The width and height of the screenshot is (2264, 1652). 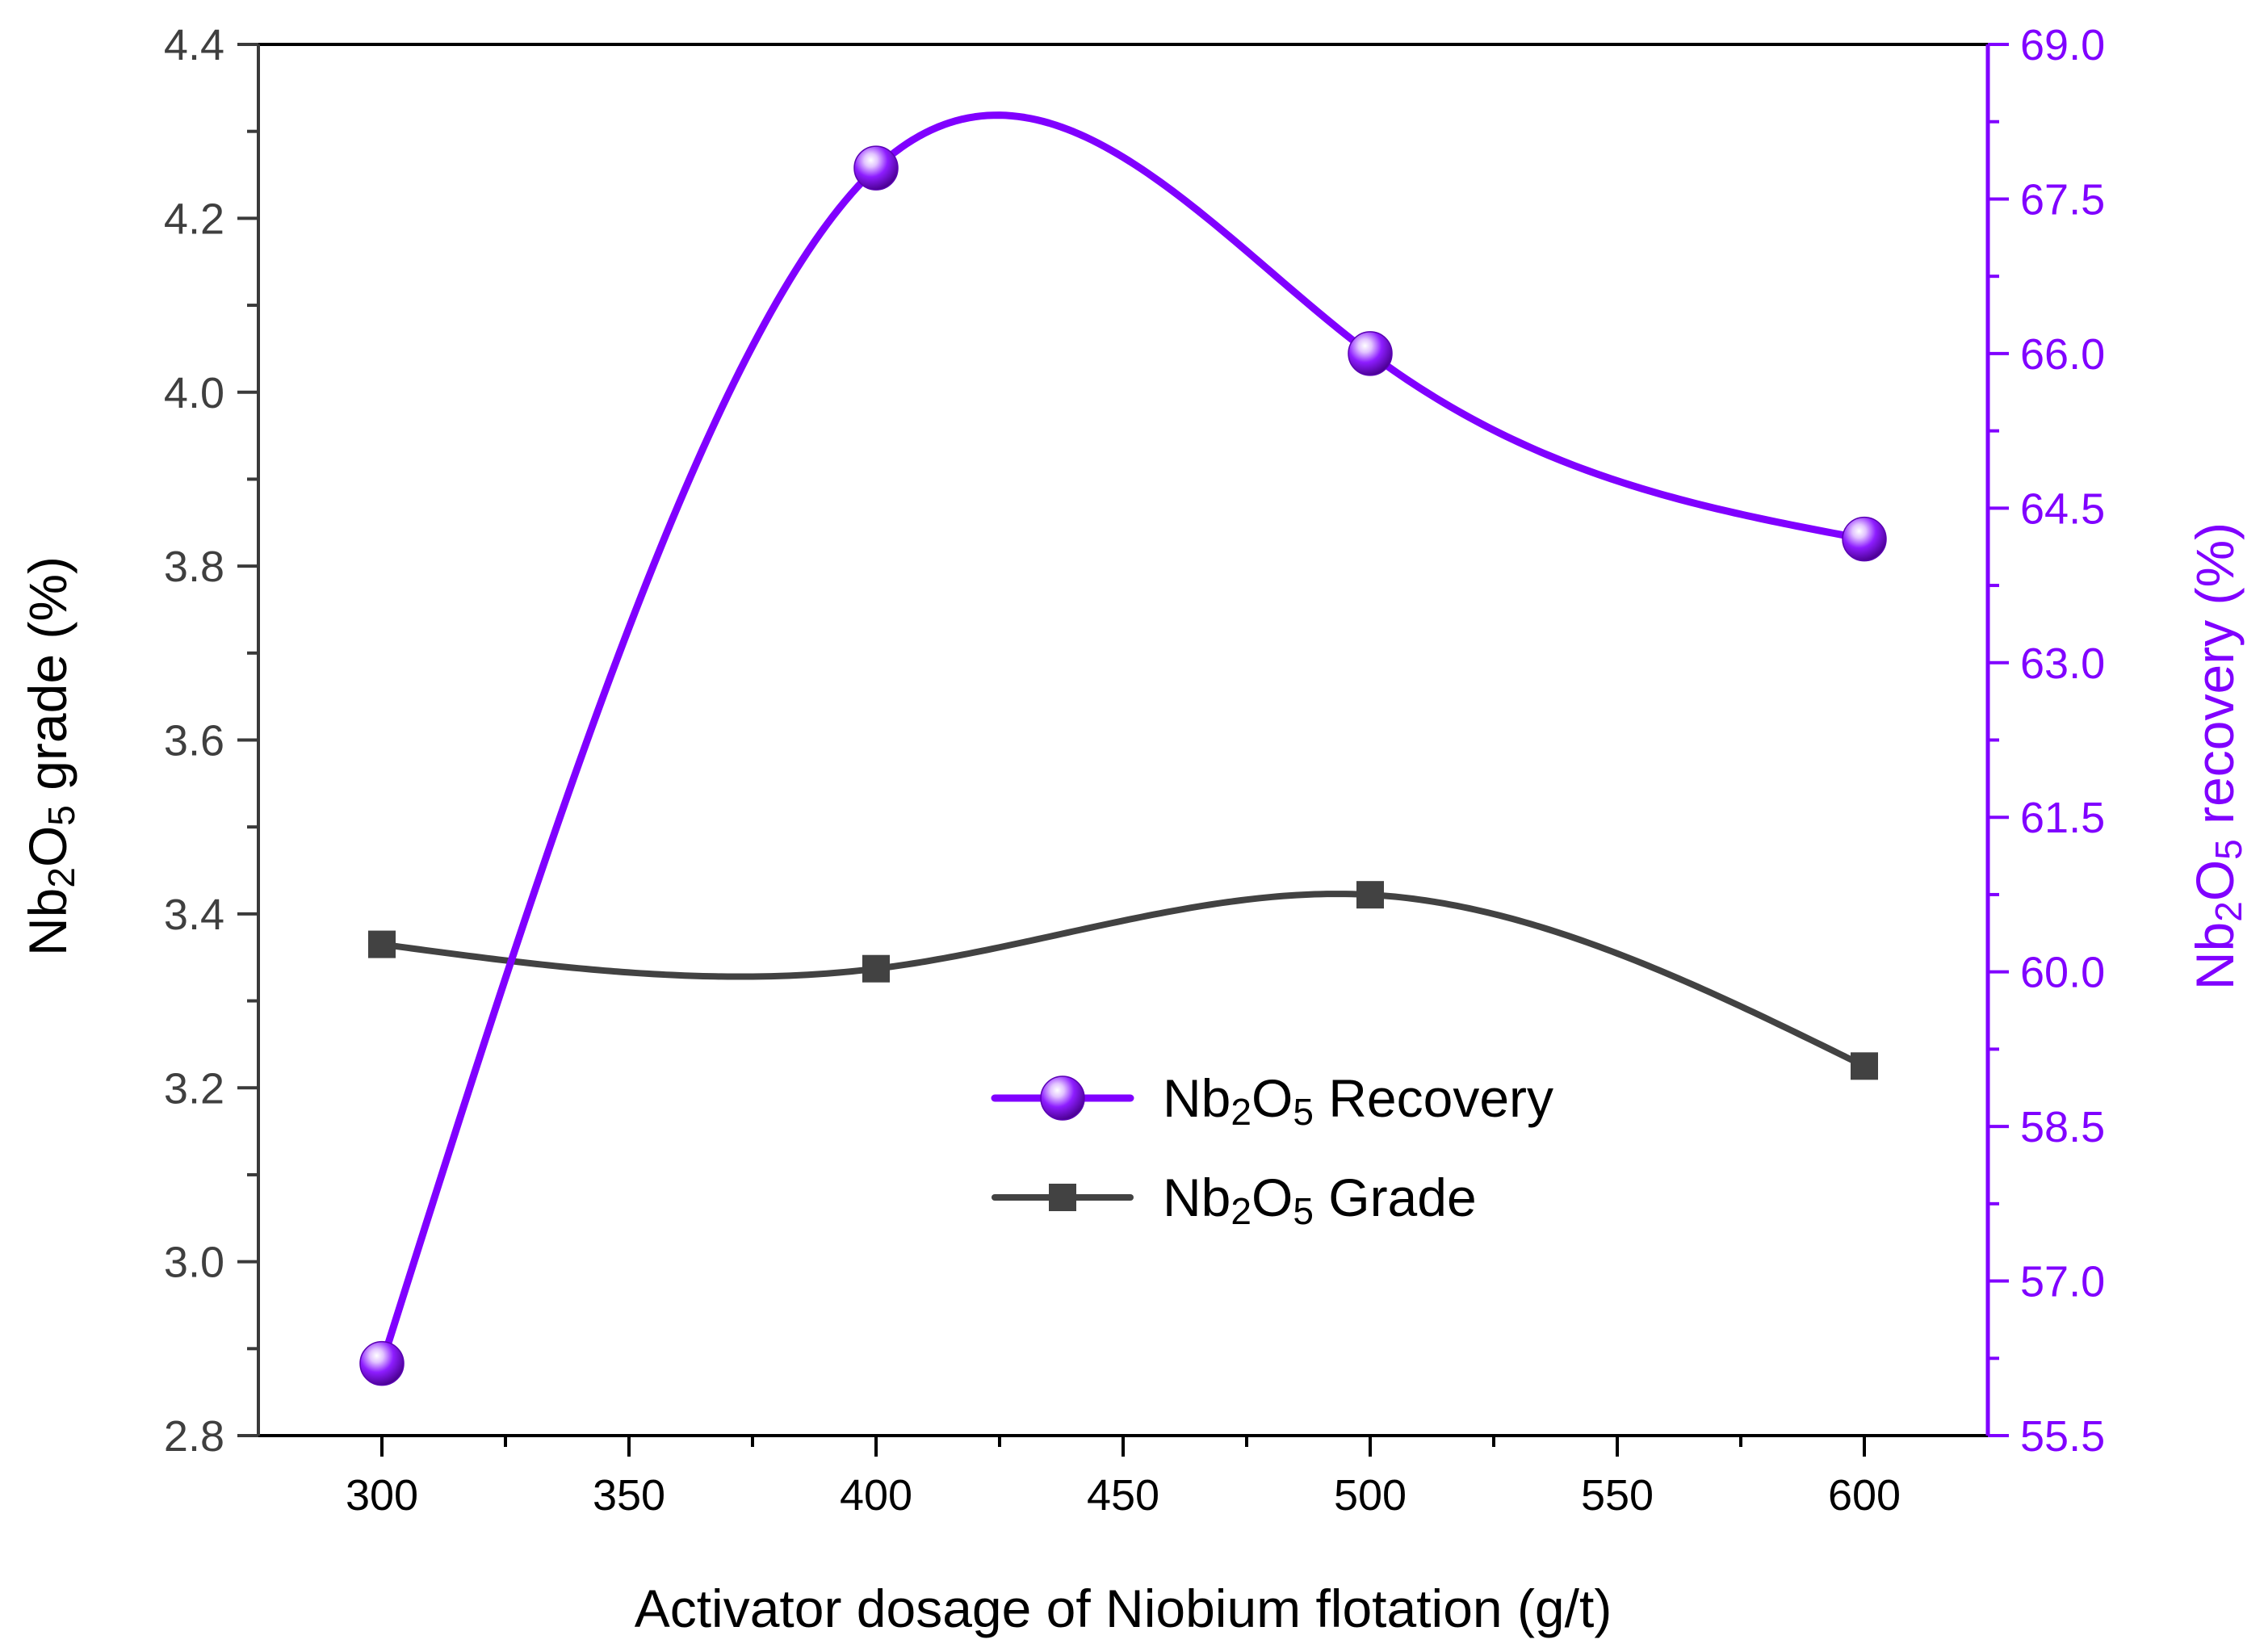 What do you see at coordinates (876, 1495) in the screenshot?
I see `x-tick-label: 400` at bounding box center [876, 1495].